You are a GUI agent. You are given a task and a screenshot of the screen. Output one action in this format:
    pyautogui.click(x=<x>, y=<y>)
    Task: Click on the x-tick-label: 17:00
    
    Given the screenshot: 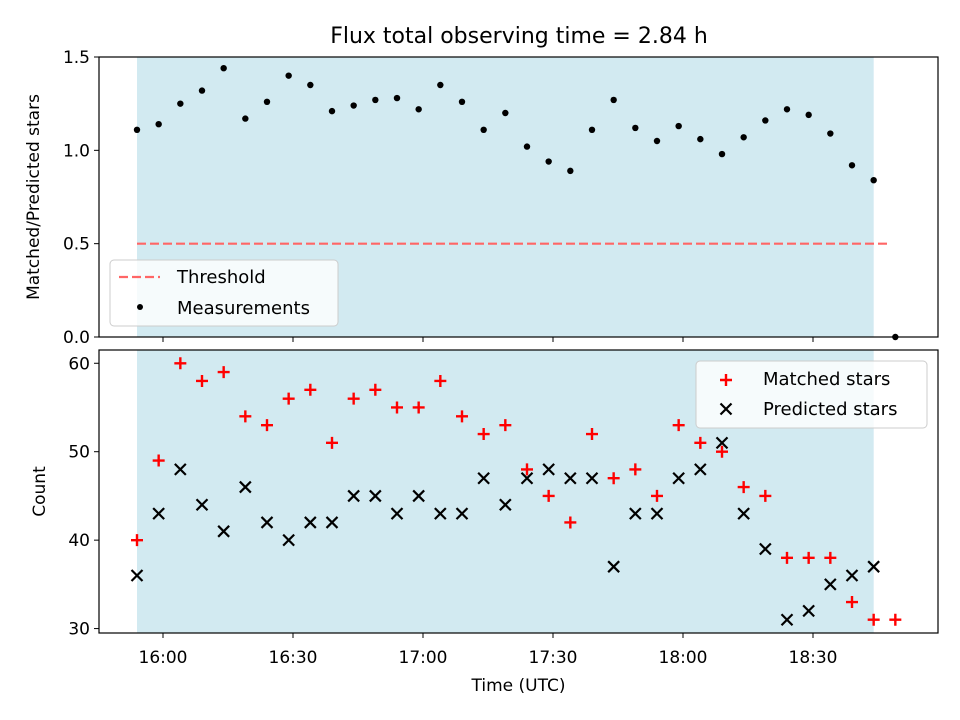 What is the action you would take?
    pyautogui.click(x=423, y=658)
    